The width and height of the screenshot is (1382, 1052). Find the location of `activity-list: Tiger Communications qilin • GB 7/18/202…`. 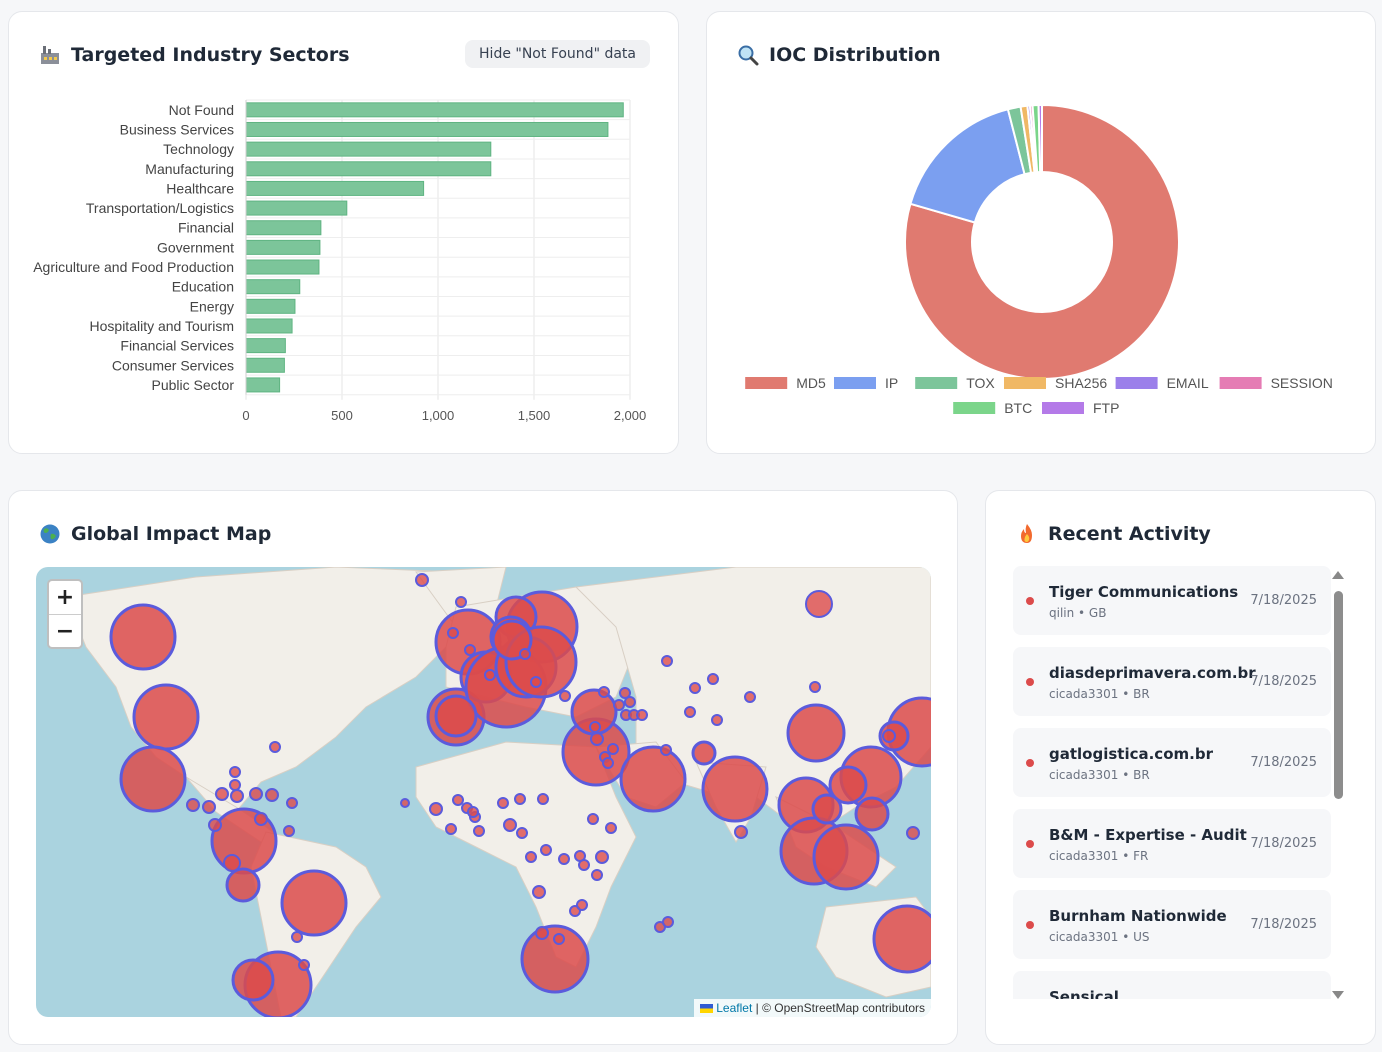

activity-list: Tiger Communications qilin • GB 7/18/202… is located at coordinates (1172, 782).